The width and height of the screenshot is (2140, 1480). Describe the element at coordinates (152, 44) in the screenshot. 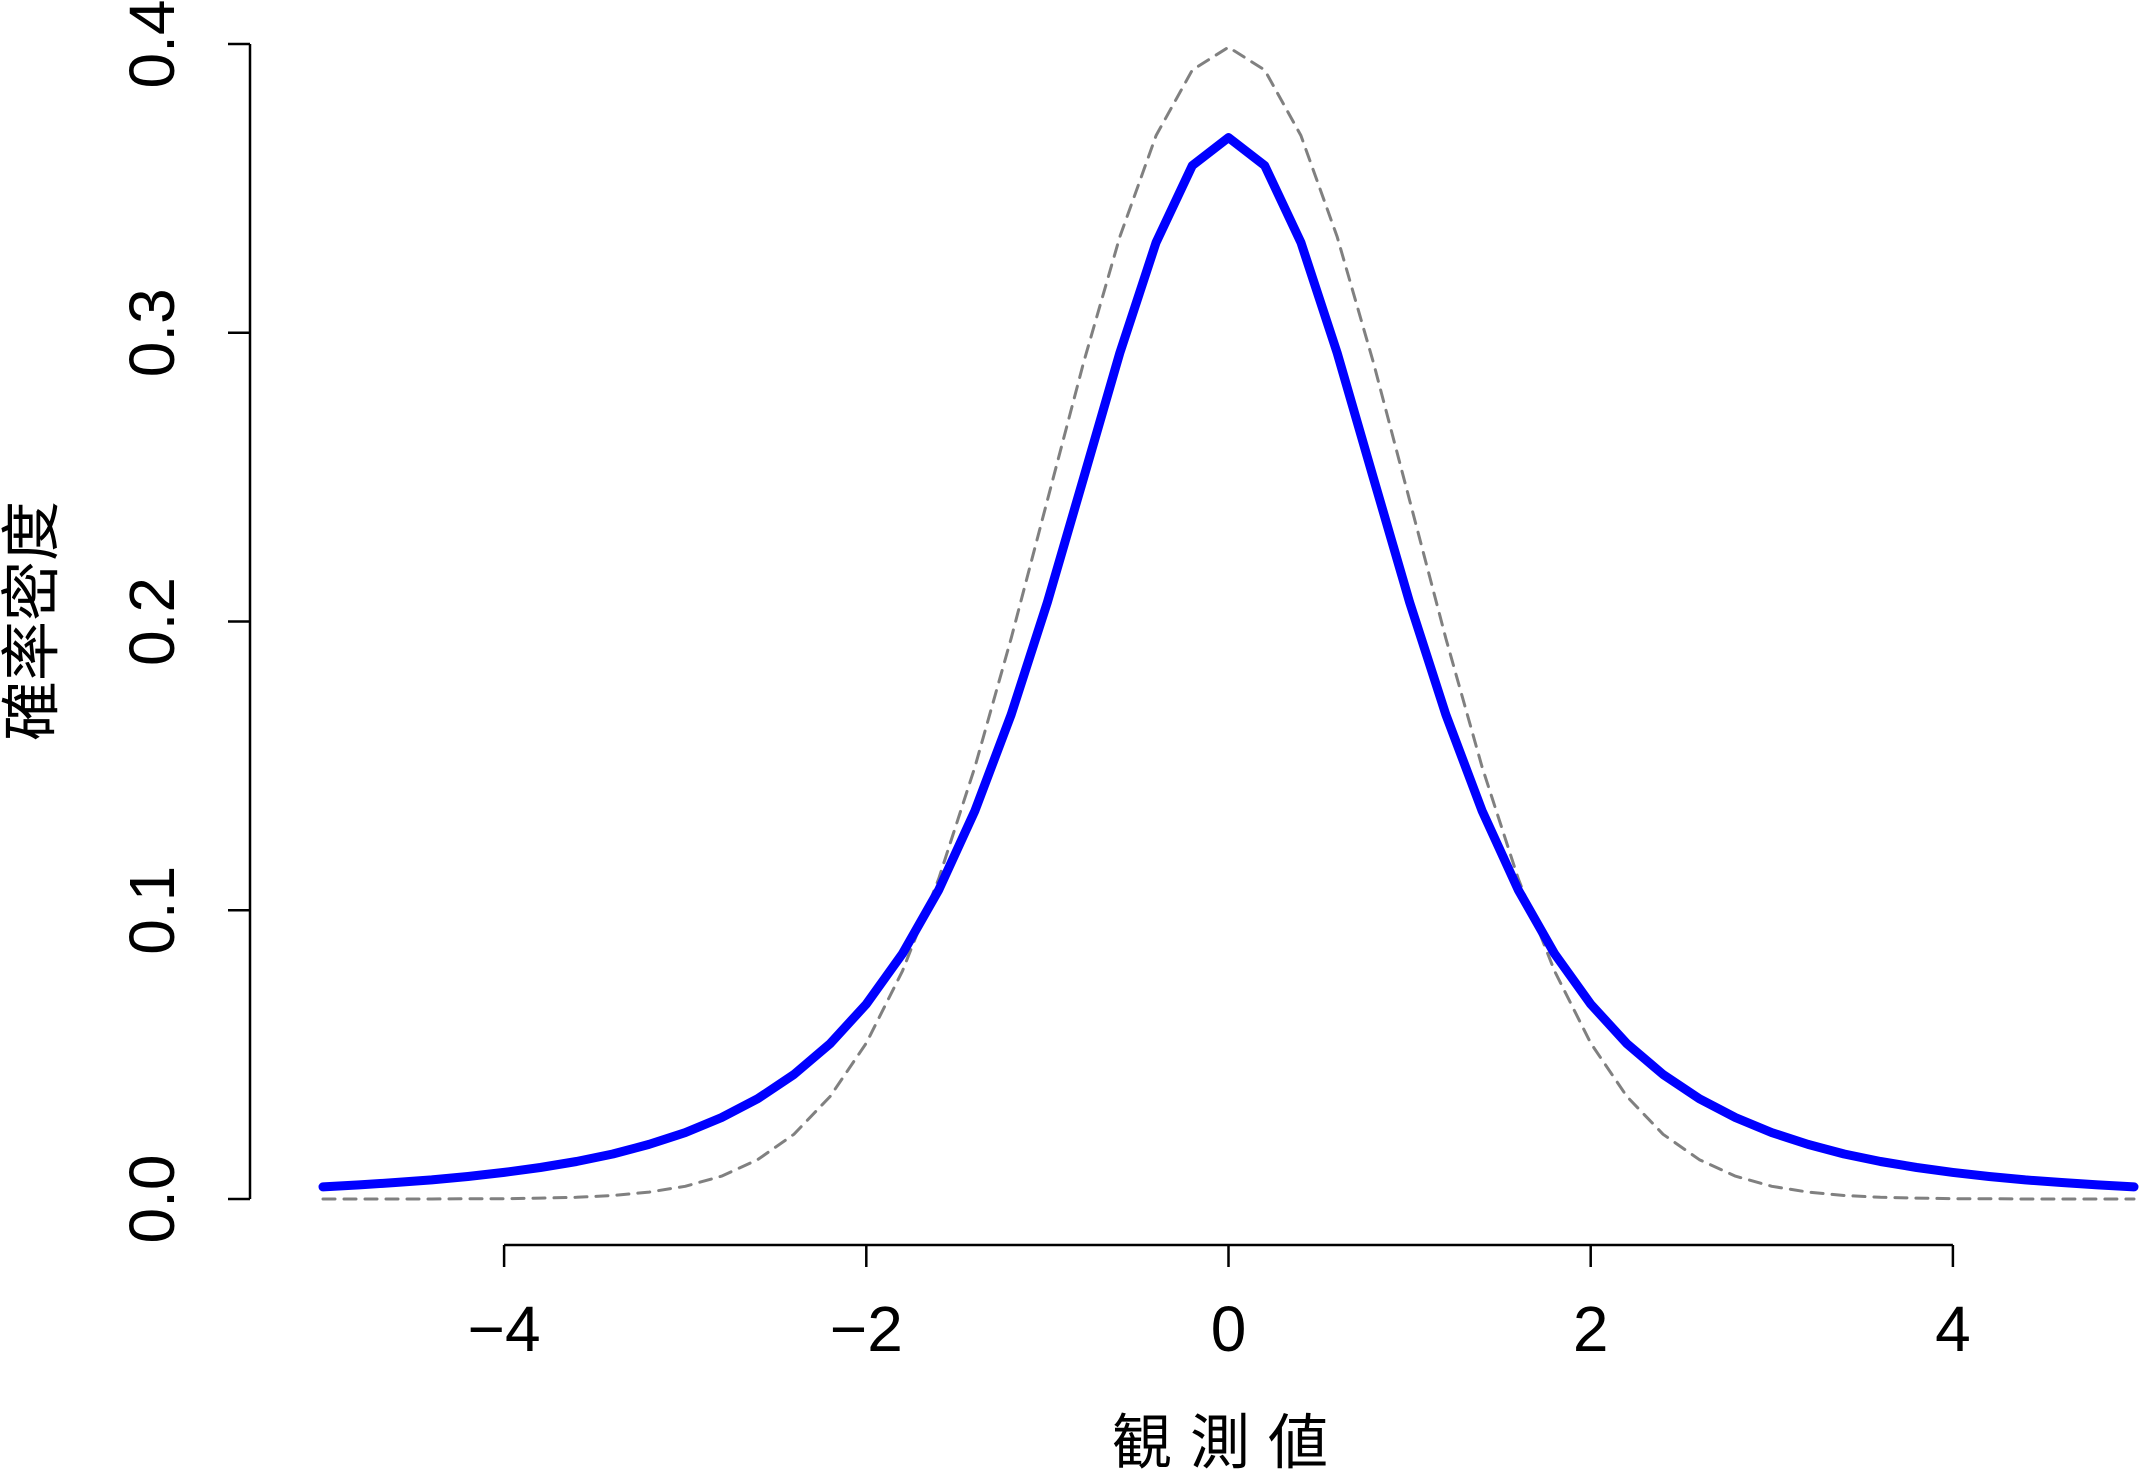

I see `y-tick-label: 0.4` at that location.